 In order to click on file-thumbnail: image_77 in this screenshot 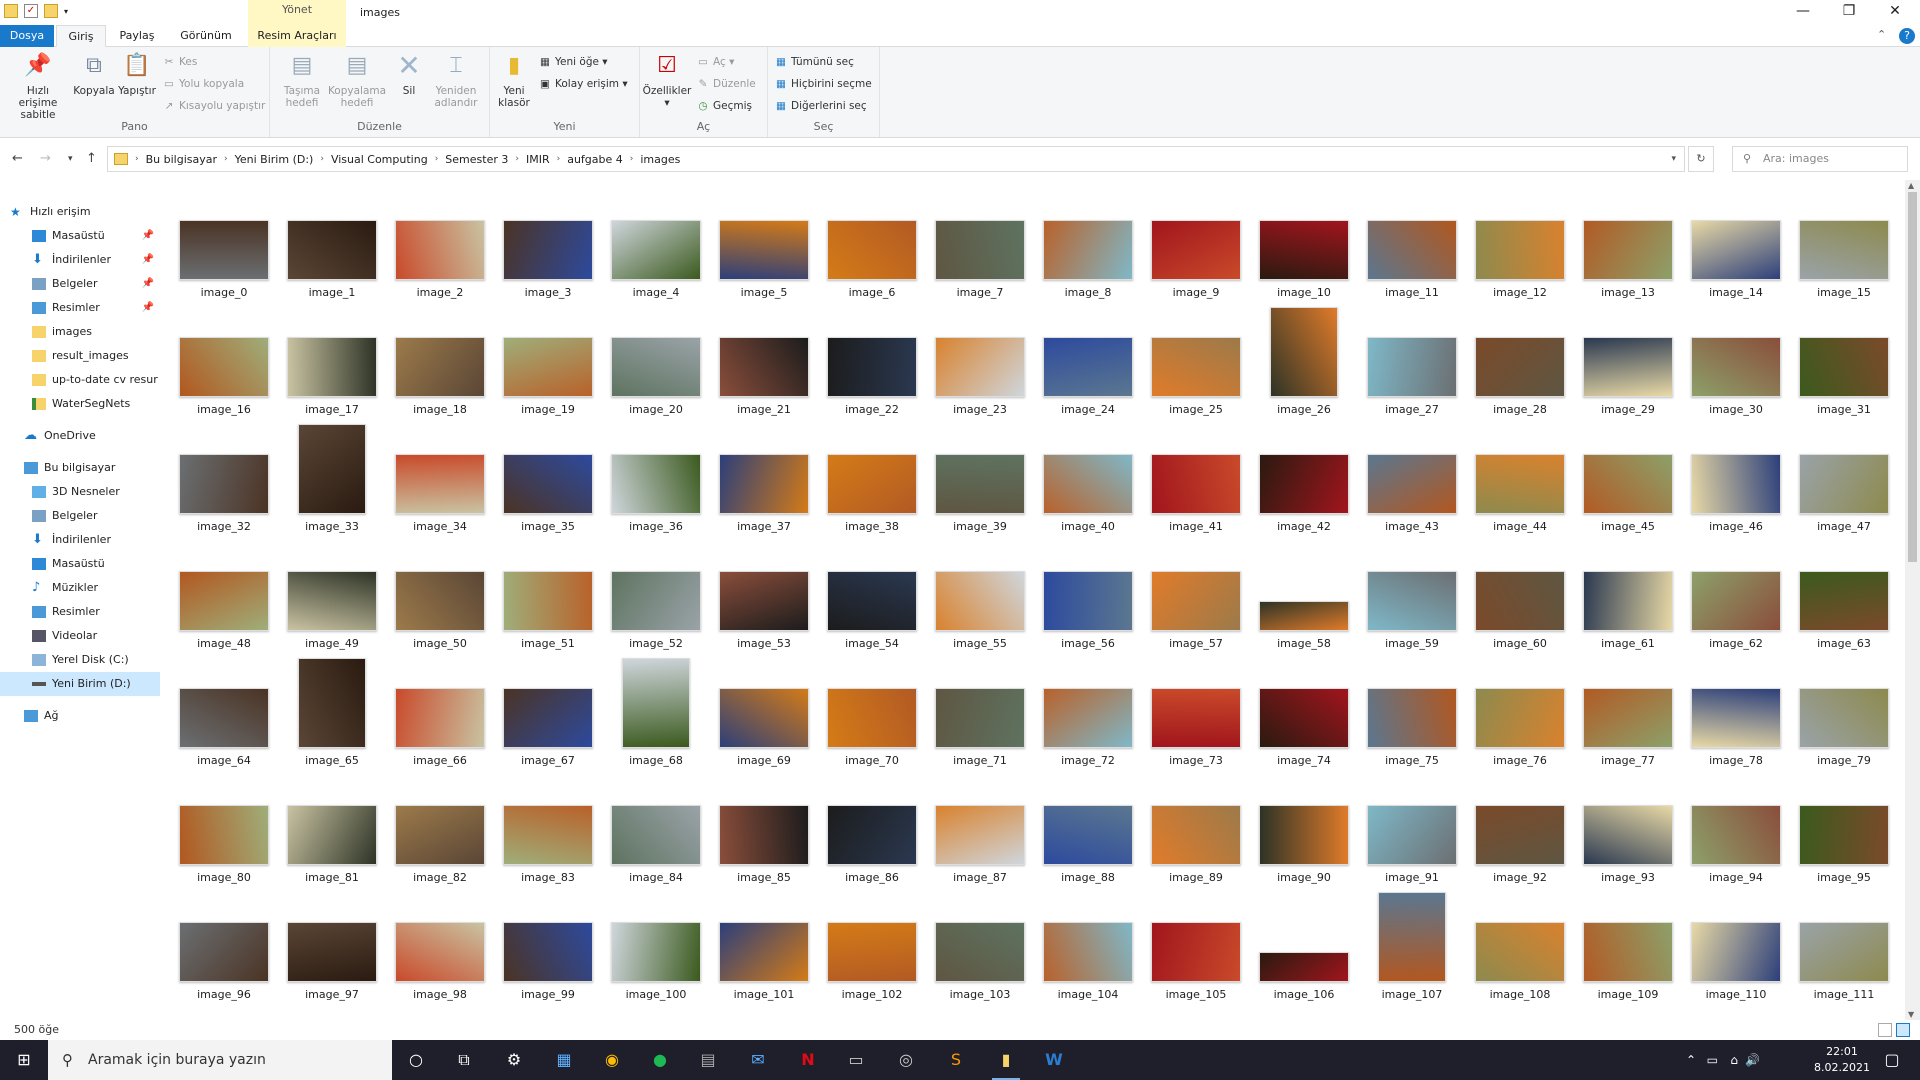, I will do `click(1628, 707)`.